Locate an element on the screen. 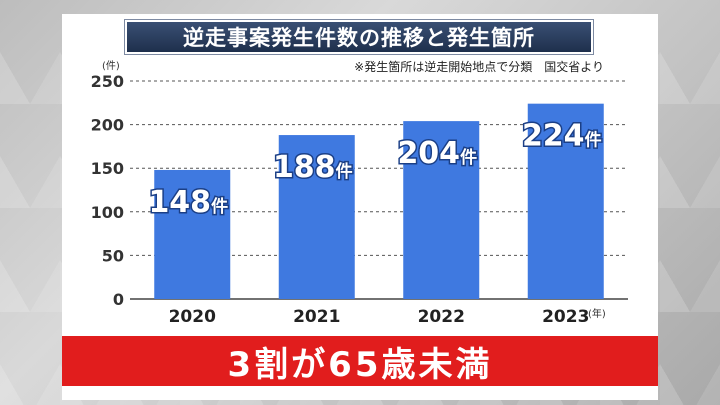  data-label: 204件 is located at coordinates (437, 153).